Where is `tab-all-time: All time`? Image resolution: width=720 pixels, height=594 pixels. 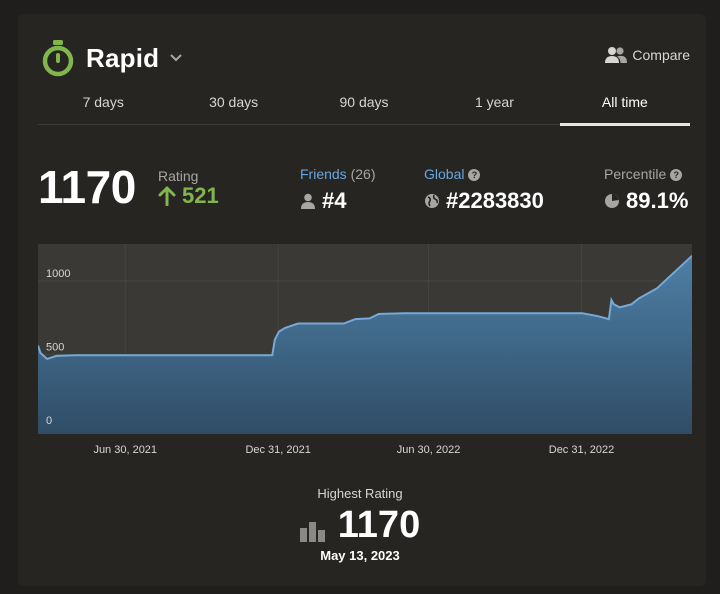 tab-all-time: All time is located at coordinates (625, 106).